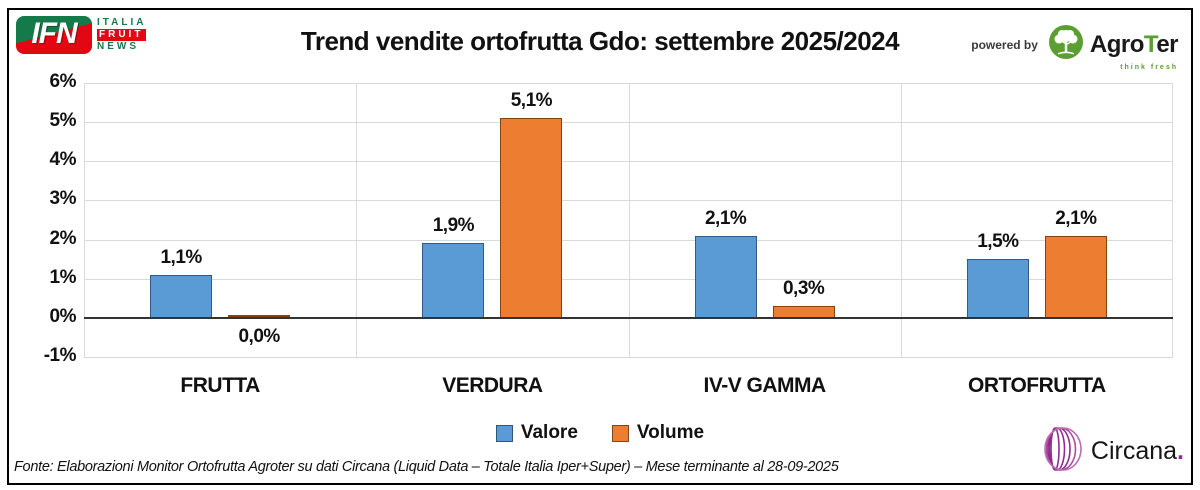 The width and height of the screenshot is (1200, 490). I want to click on category-label: ORTOFRUTTA, so click(1037, 385).